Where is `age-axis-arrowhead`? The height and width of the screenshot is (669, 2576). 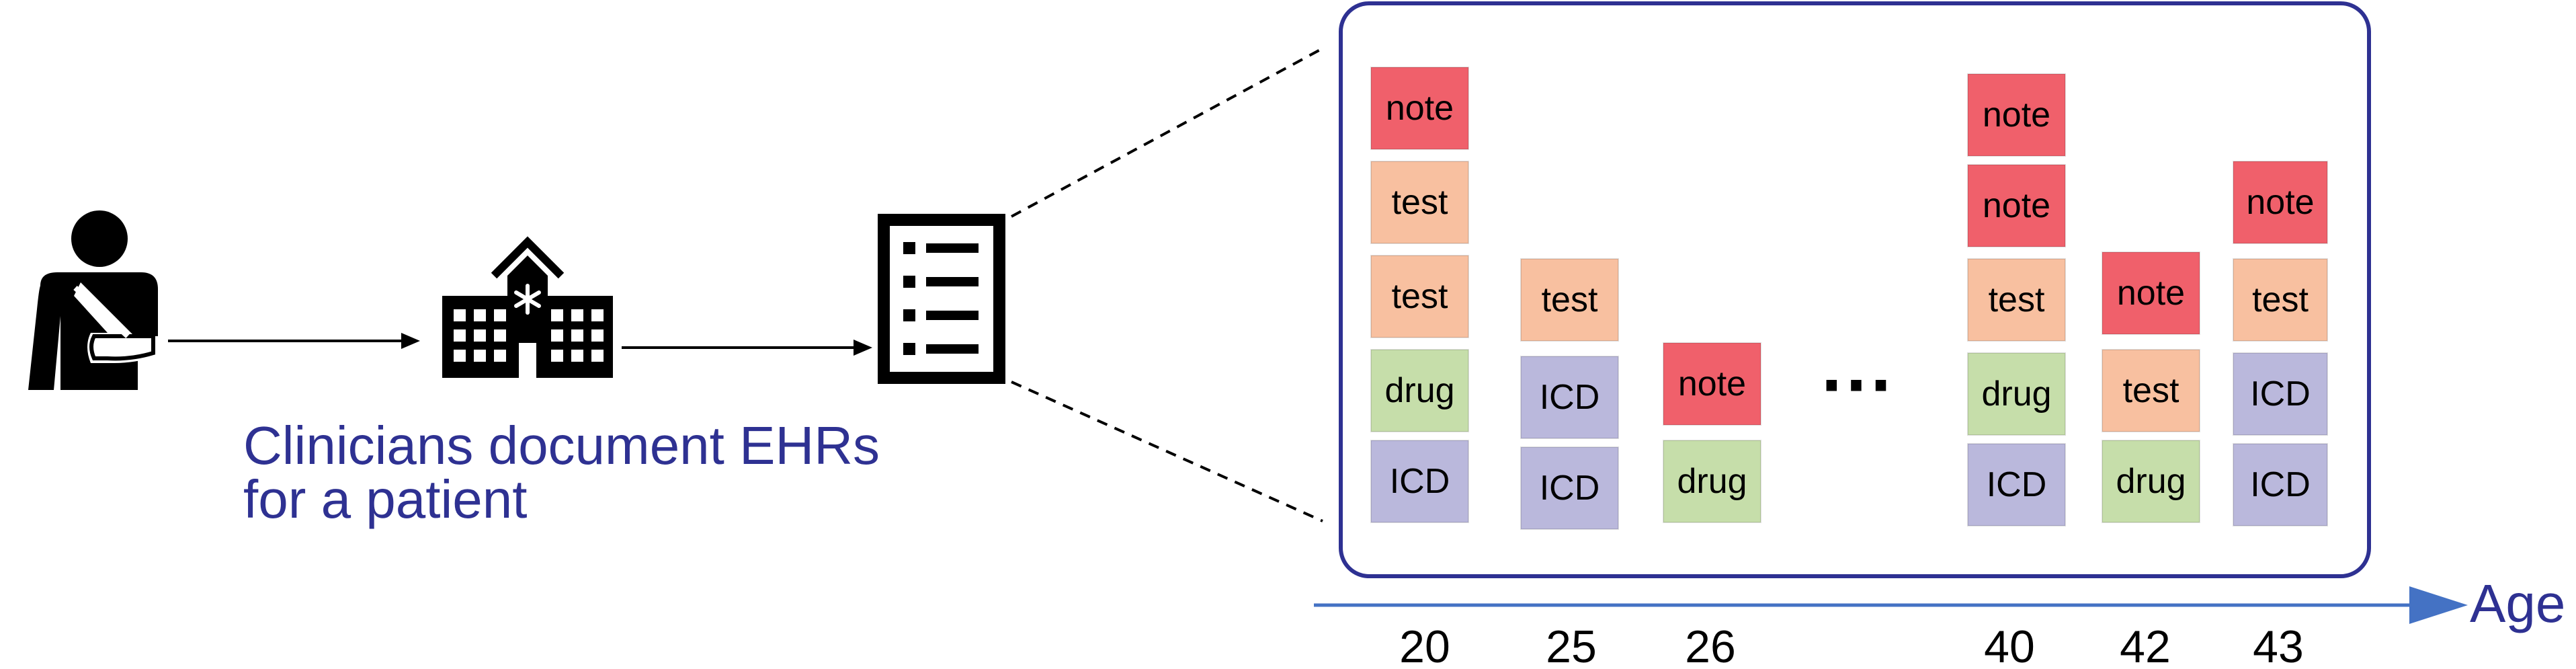 age-axis-arrowhead is located at coordinates (2438, 605).